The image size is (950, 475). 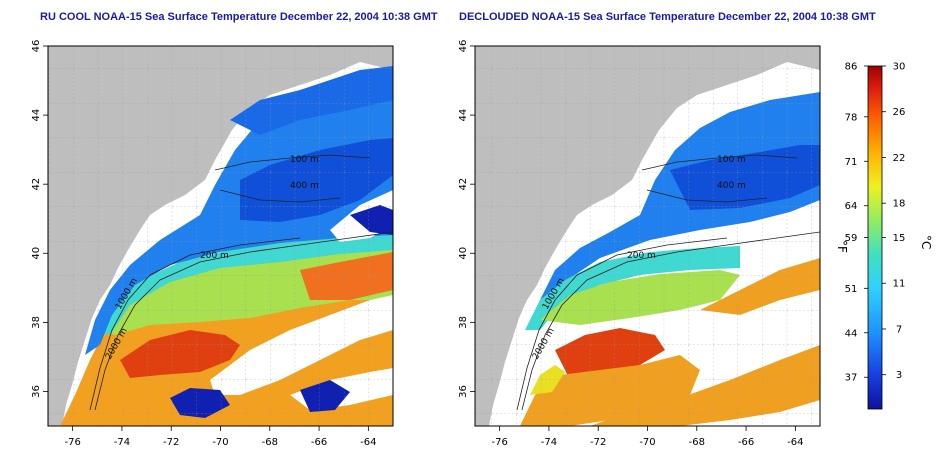 What do you see at coordinates (899, 67) in the screenshot?
I see `celsius-tick-label: 30` at bounding box center [899, 67].